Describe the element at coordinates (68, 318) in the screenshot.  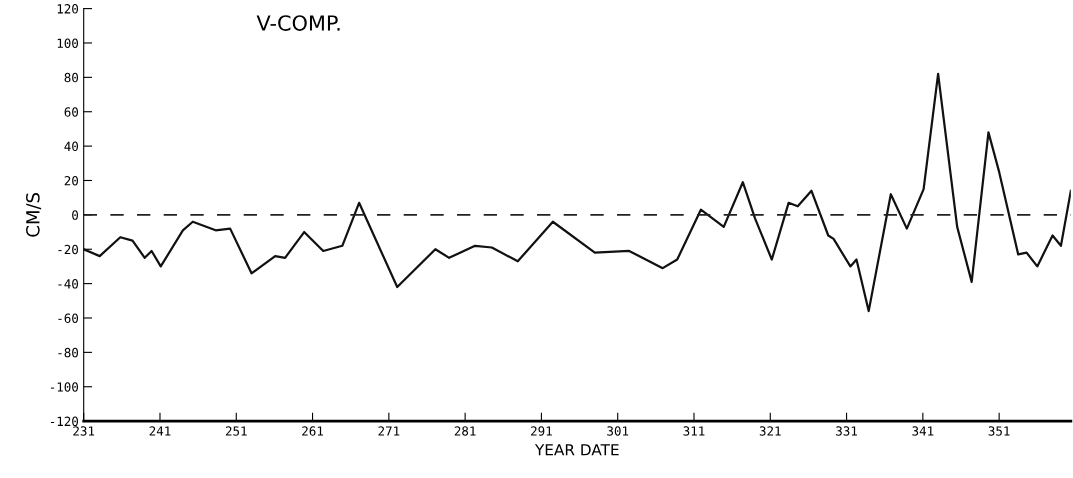
I see `y-tick-label: -60` at that location.